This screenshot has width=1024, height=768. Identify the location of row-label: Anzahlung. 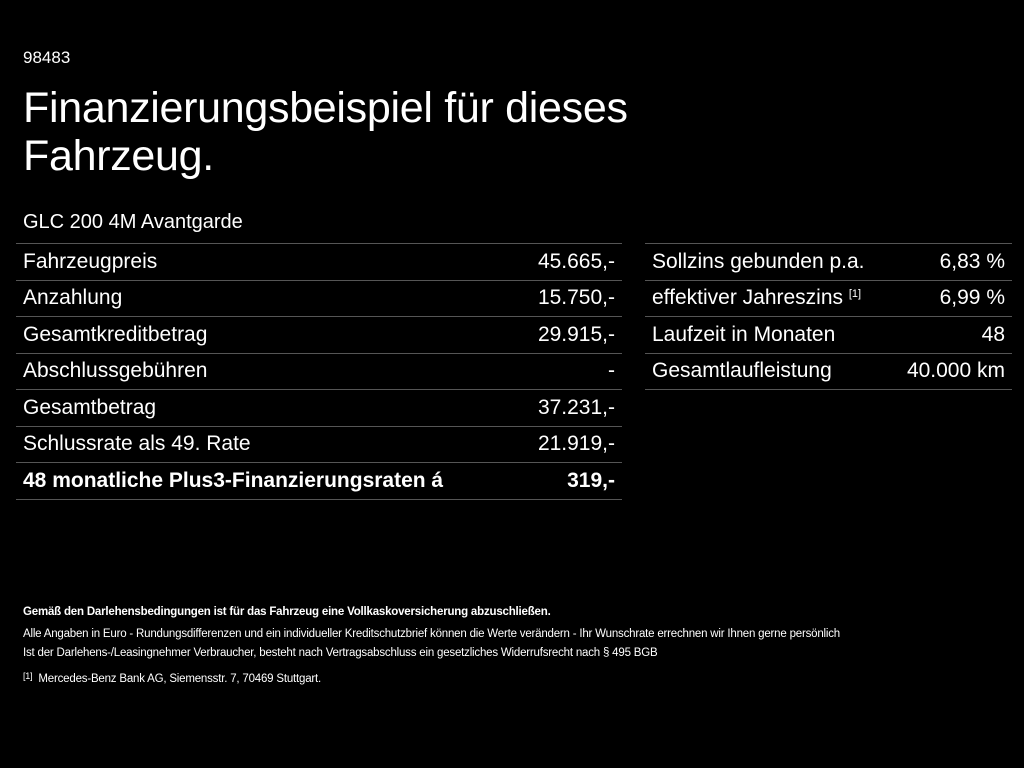
(266, 298).